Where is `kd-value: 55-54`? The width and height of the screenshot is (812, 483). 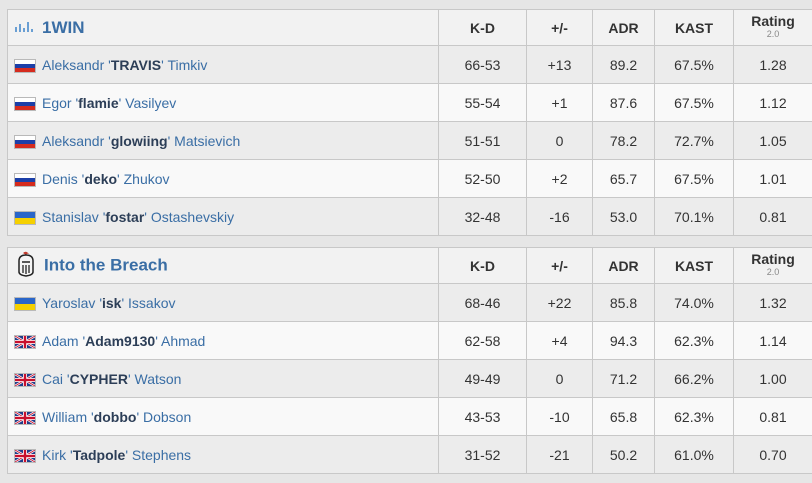
kd-value: 55-54 is located at coordinates (482, 102).